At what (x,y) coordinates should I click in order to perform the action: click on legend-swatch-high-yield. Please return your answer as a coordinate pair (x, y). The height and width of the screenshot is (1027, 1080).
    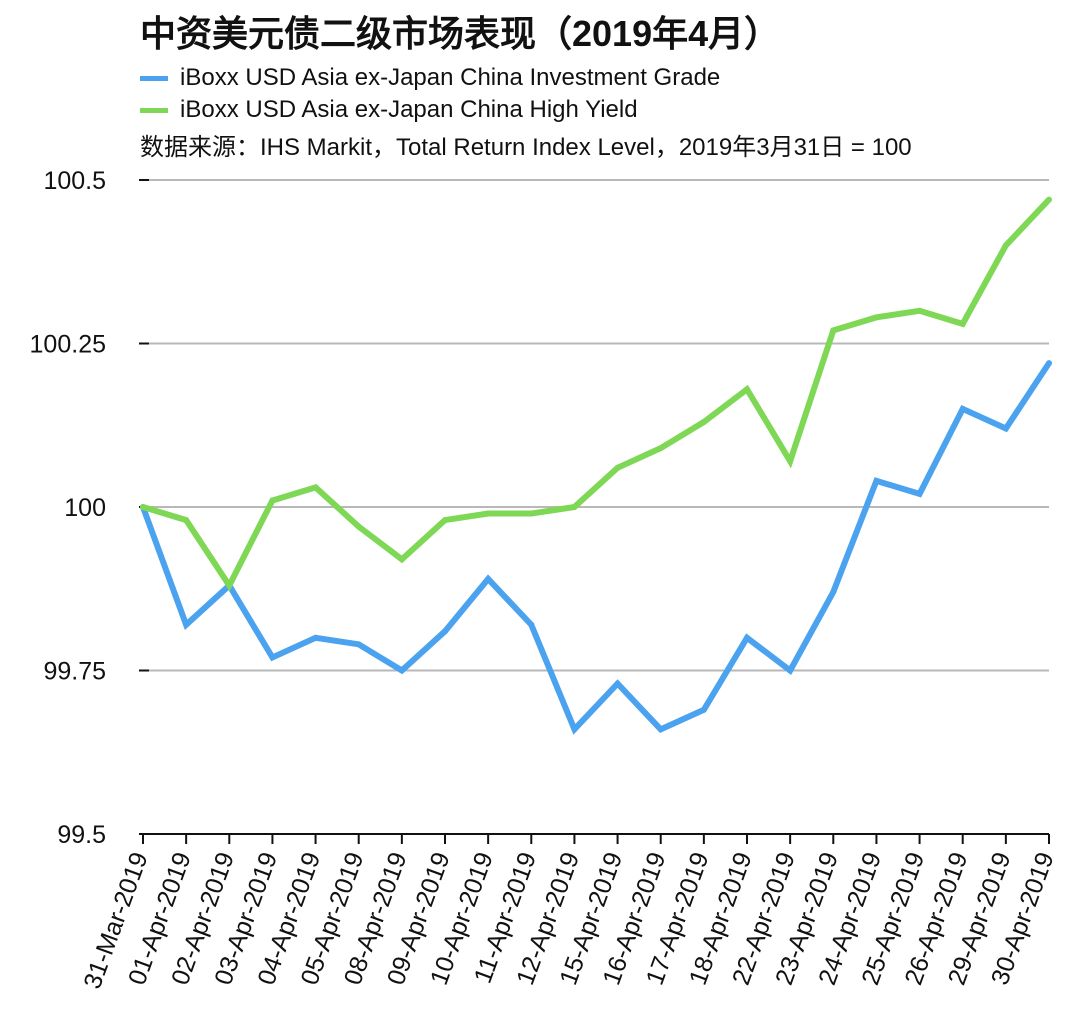
    Looking at the image, I should click on (154, 110).